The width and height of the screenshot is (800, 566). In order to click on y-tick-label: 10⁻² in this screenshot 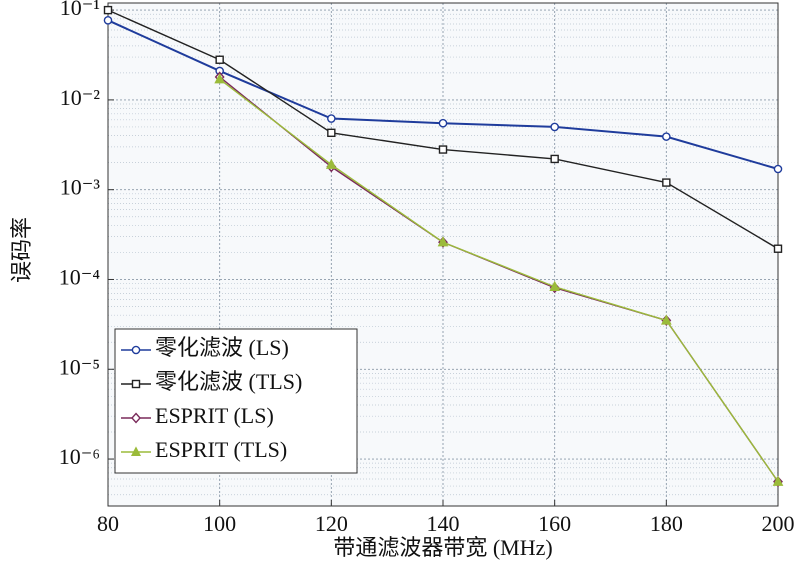, I will do `click(80, 97)`.